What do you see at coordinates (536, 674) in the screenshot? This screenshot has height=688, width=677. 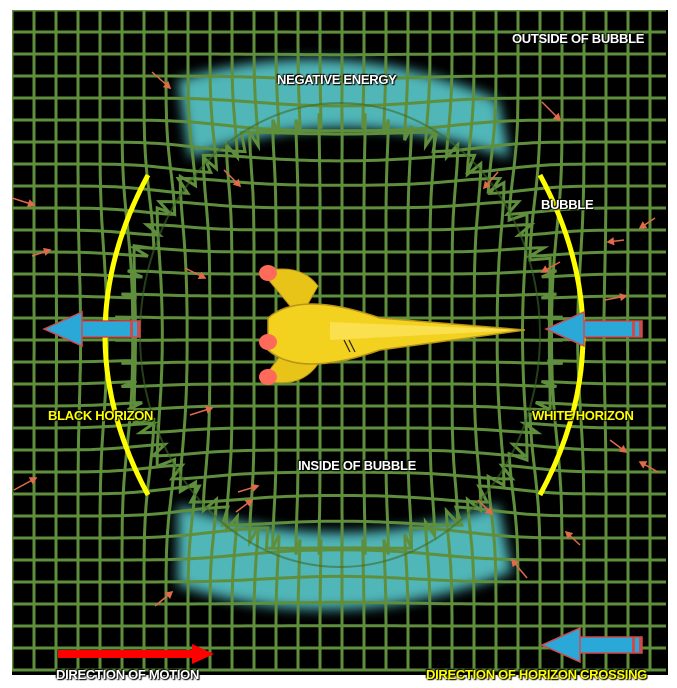 I see `direction-of-horizon-crossing-label: DIRECTION OF HORIZON CROSSING` at bounding box center [536, 674].